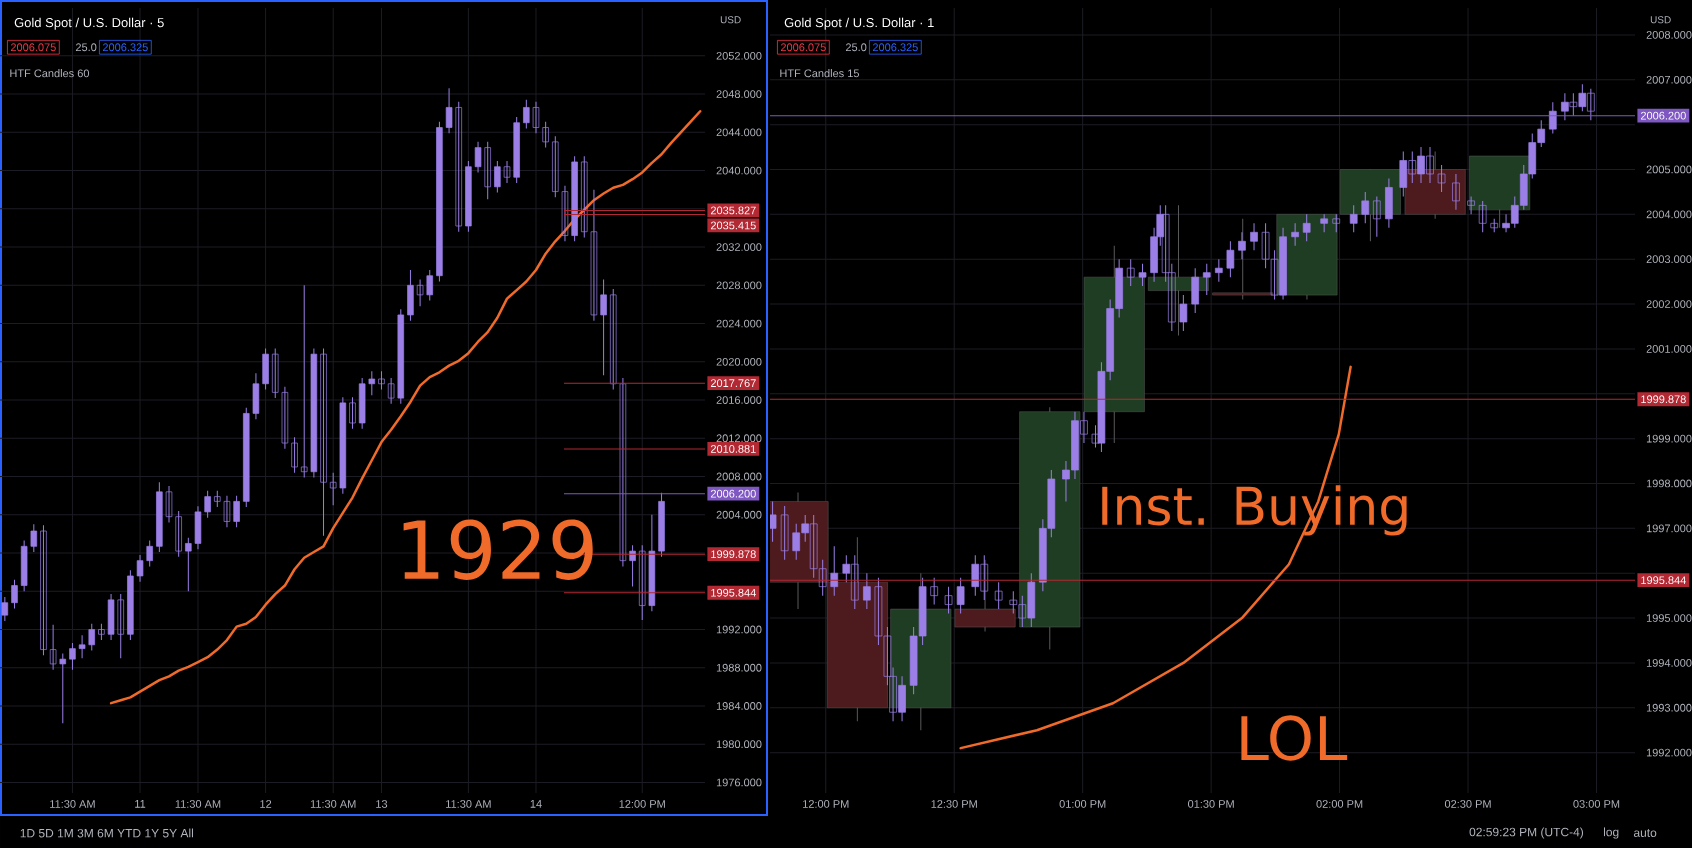 The image size is (1692, 848). Describe the element at coordinates (859, 23) in the screenshot. I see `text: Gold Spot / U.S. Dollar · 1` at that location.